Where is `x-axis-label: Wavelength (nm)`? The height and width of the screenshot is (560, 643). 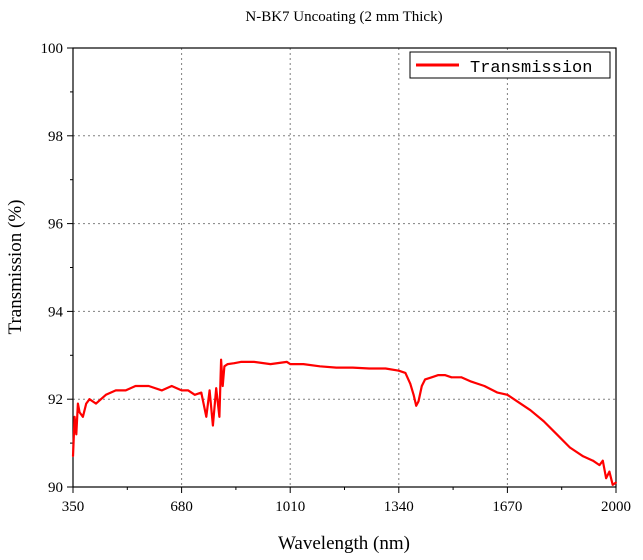 x-axis-label: Wavelength (nm) is located at coordinates (344, 543).